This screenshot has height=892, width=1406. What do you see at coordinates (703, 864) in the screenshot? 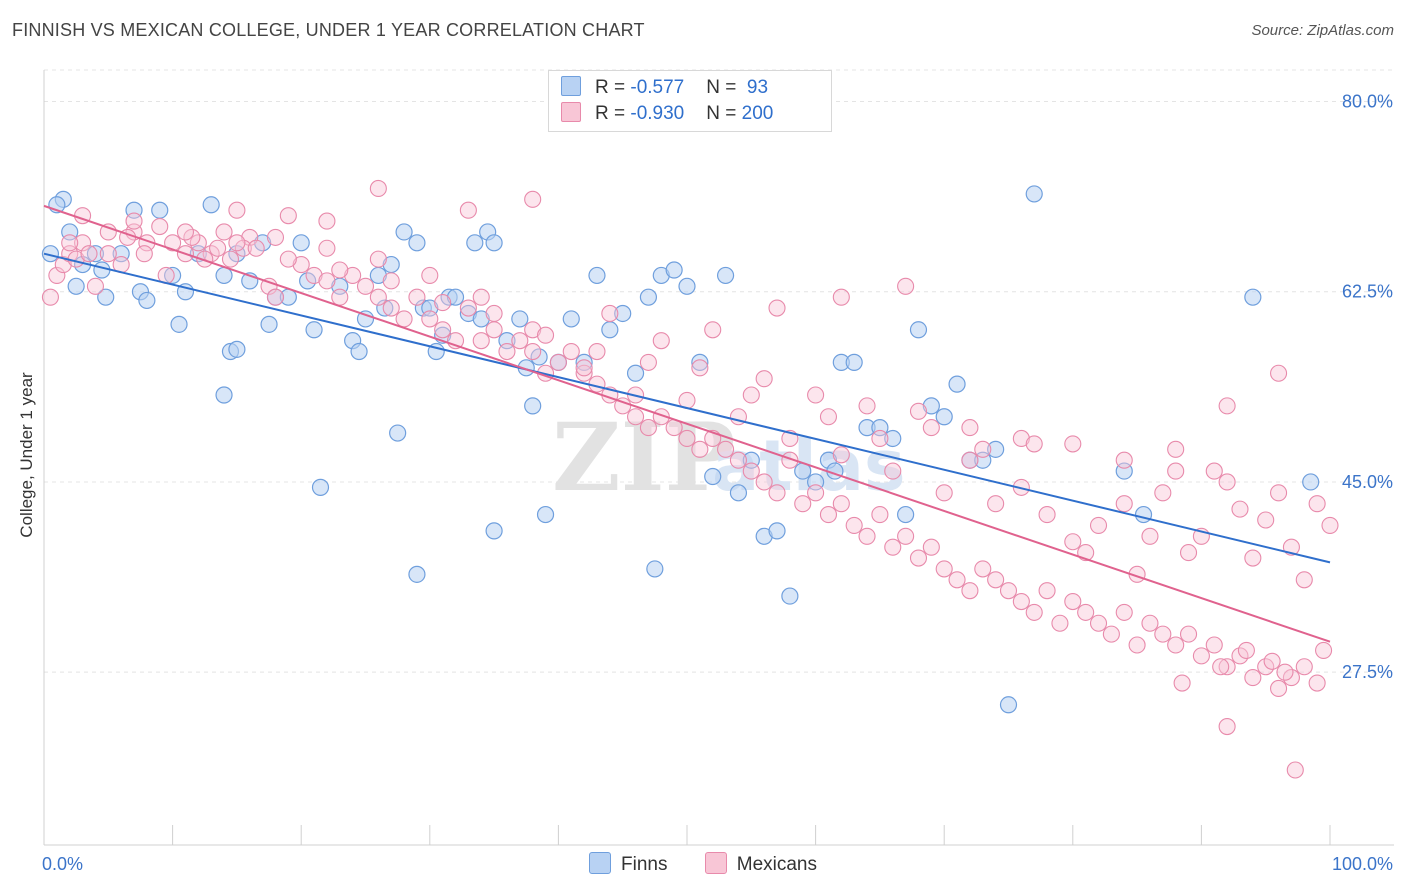
I see `series-legend: Finns Mexicans` at bounding box center [703, 864].